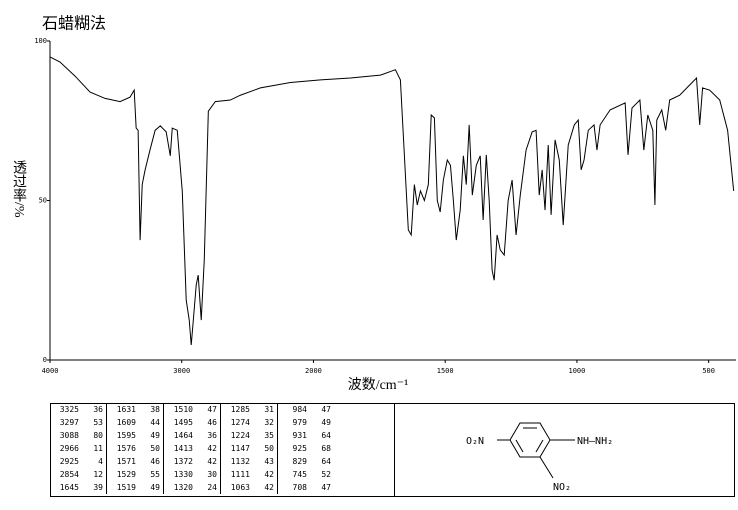 The height and width of the screenshot is (510, 738). What do you see at coordinates (98, 487) in the screenshot?
I see `transmittance-cell: 39` at bounding box center [98, 487].